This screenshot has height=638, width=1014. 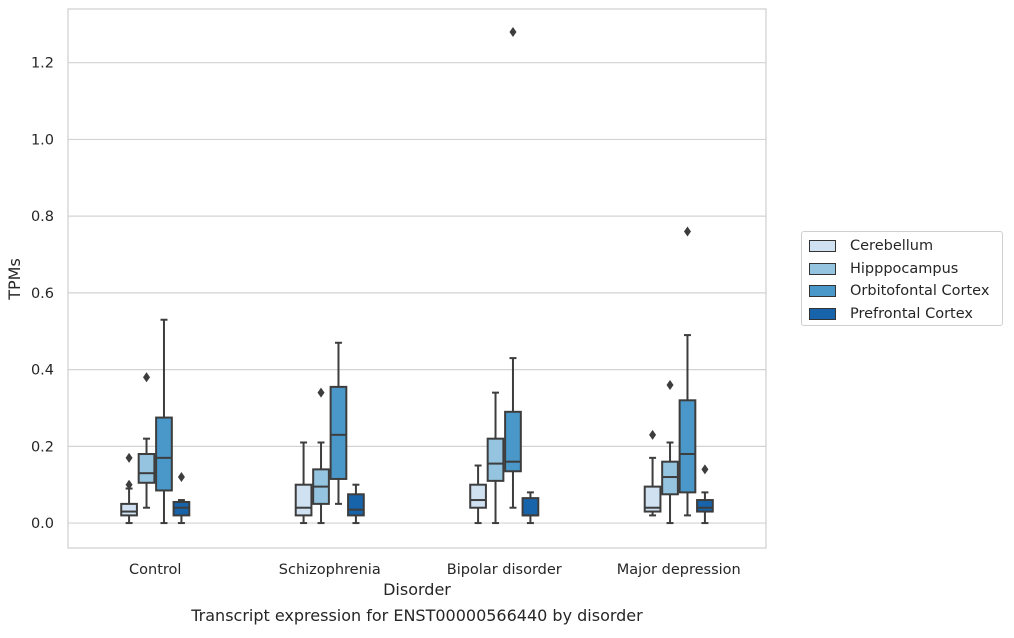 What do you see at coordinates (42, 217) in the screenshot?
I see `y-tick-label: 0.8` at bounding box center [42, 217].